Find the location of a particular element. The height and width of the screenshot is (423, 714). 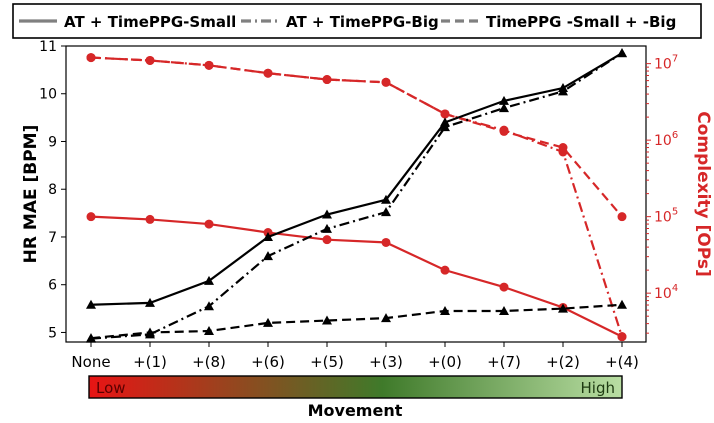

x-tick-label-1: +(1) is located at coordinates (150, 362).